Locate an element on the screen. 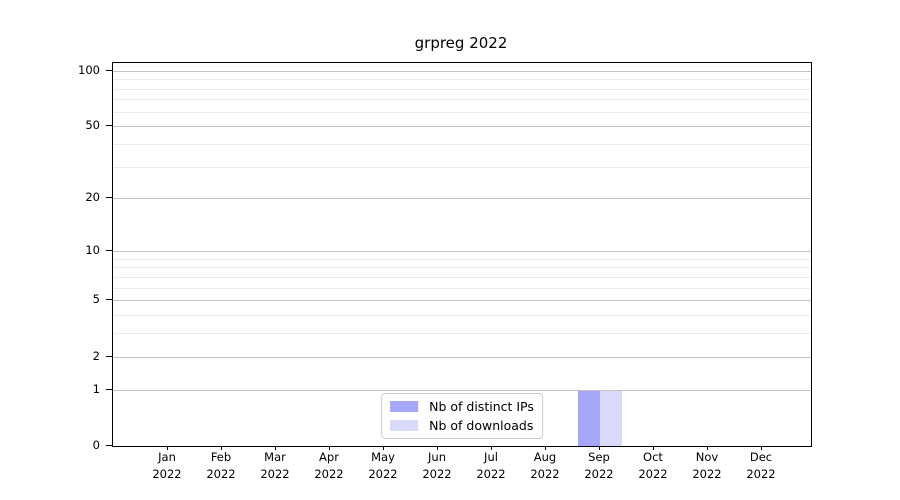  x-tick-label: Feb 2022 is located at coordinates (221, 465).